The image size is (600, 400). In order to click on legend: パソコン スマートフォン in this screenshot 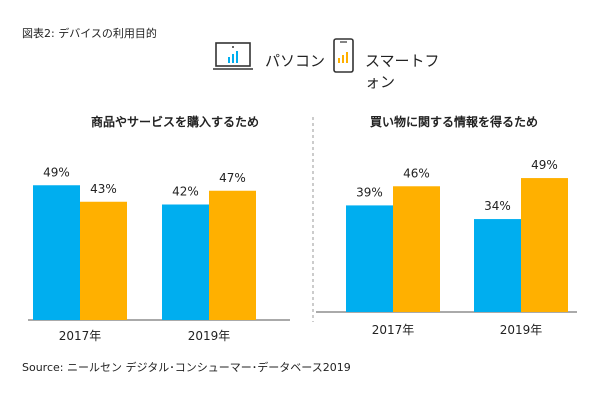, I will do `click(333, 64)`.